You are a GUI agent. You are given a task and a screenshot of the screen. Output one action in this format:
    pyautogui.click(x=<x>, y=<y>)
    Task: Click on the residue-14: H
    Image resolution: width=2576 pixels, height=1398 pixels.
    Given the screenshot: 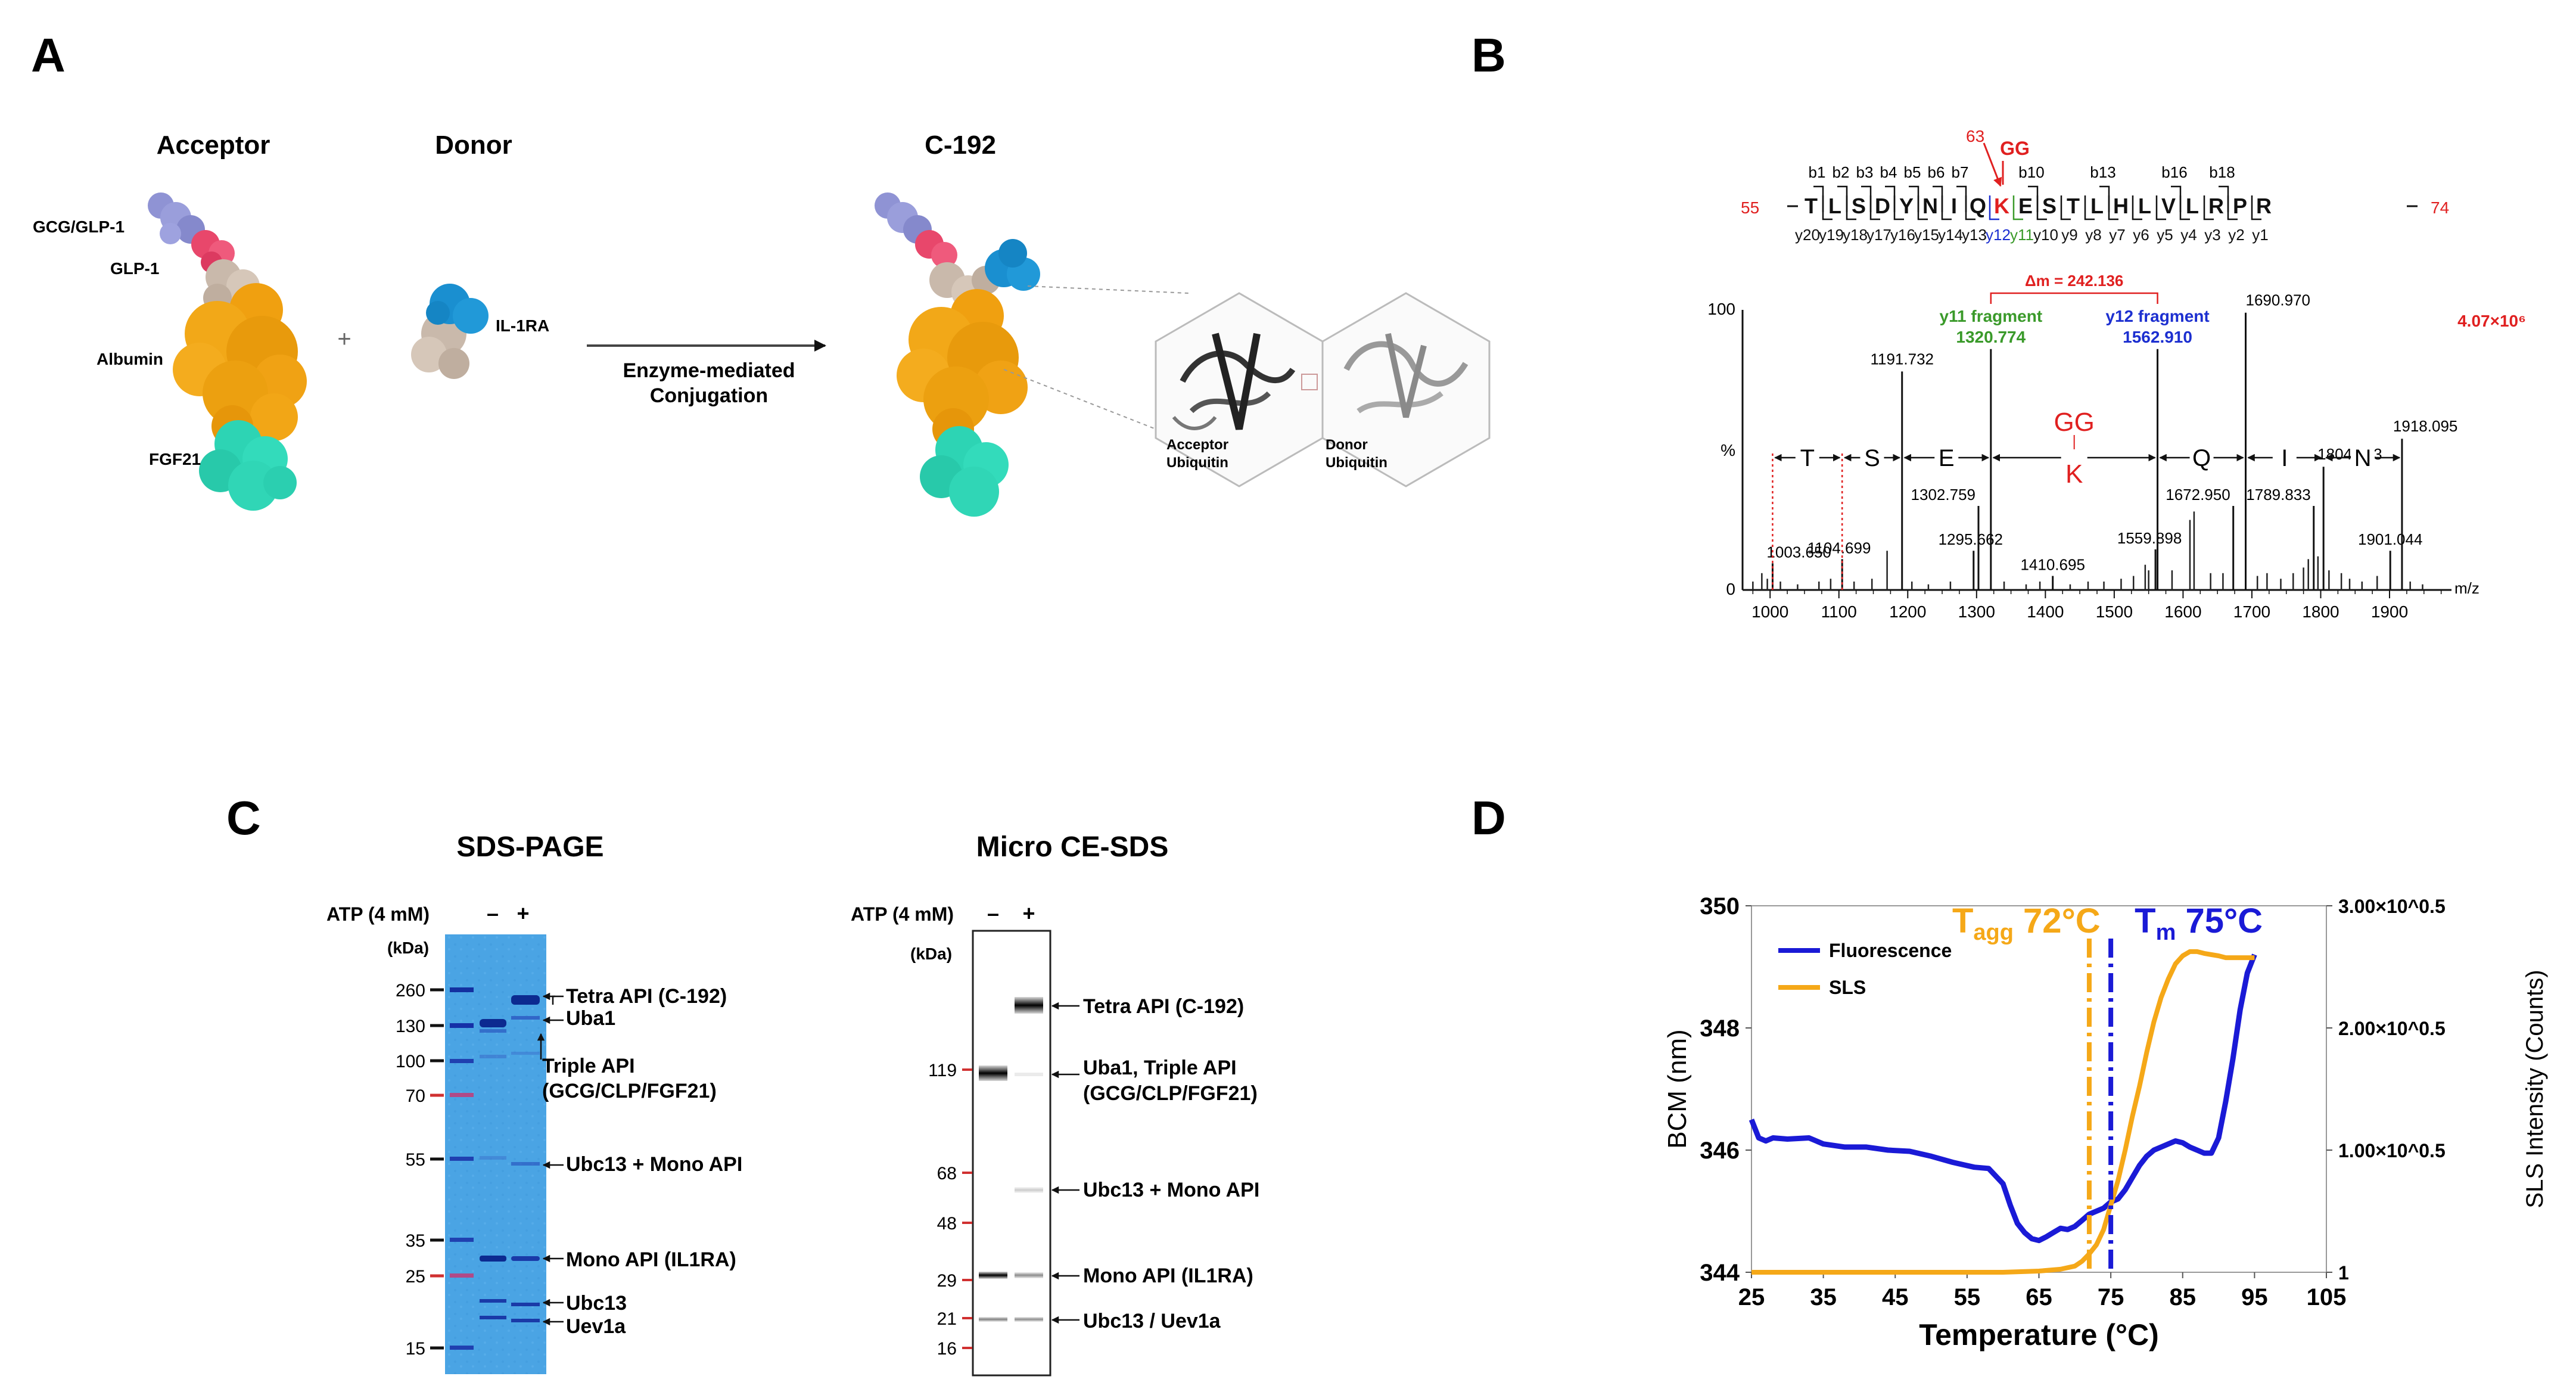 What is the action you would take?
    pyautogui.click(x=2121, y=206)
    